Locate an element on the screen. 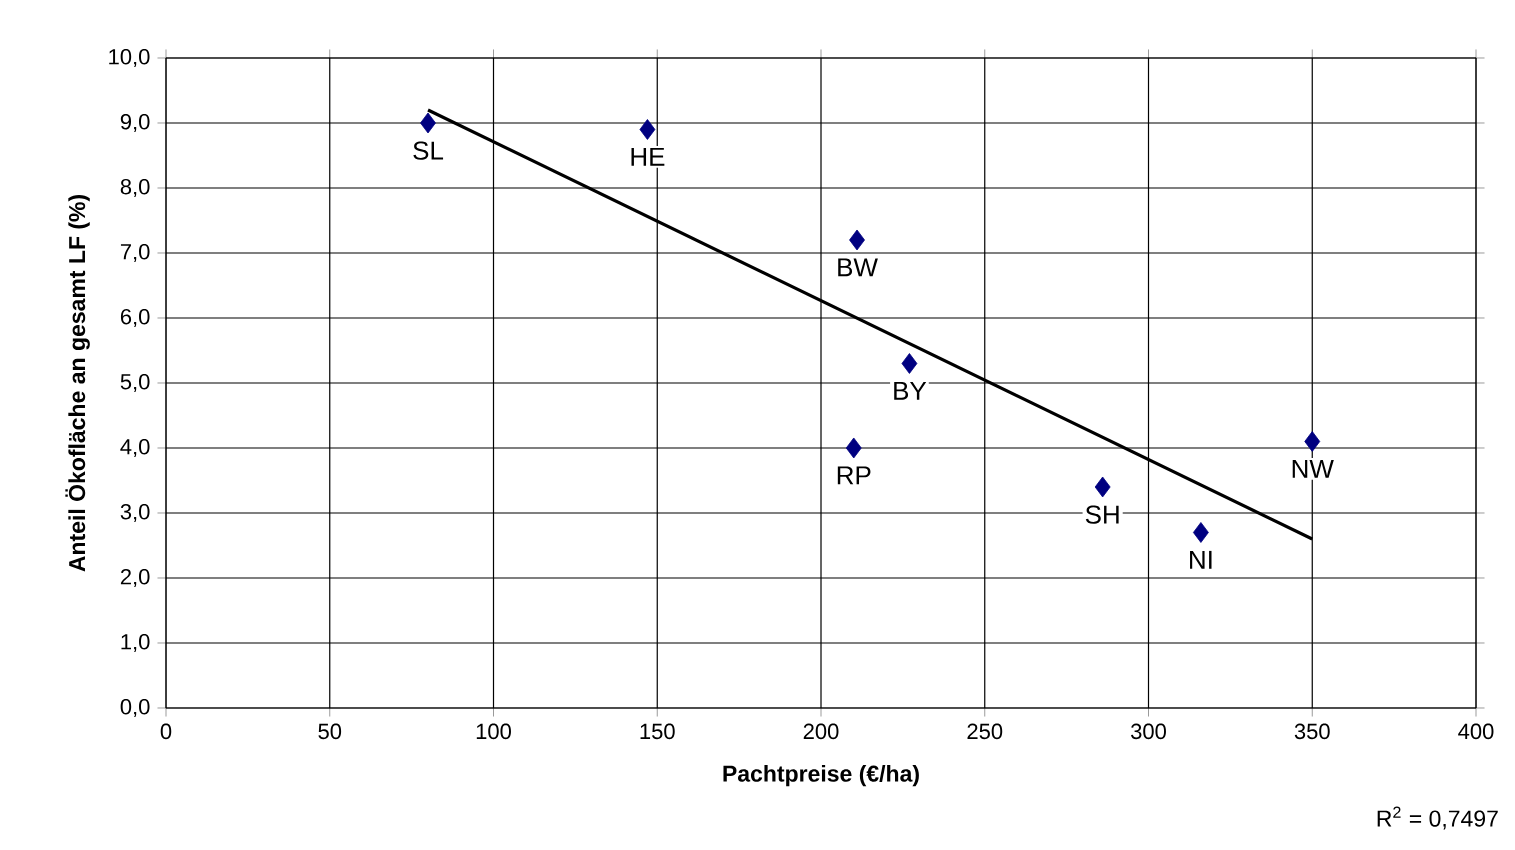  x-tick-label: 350 is located at coordinates (1312, 731).